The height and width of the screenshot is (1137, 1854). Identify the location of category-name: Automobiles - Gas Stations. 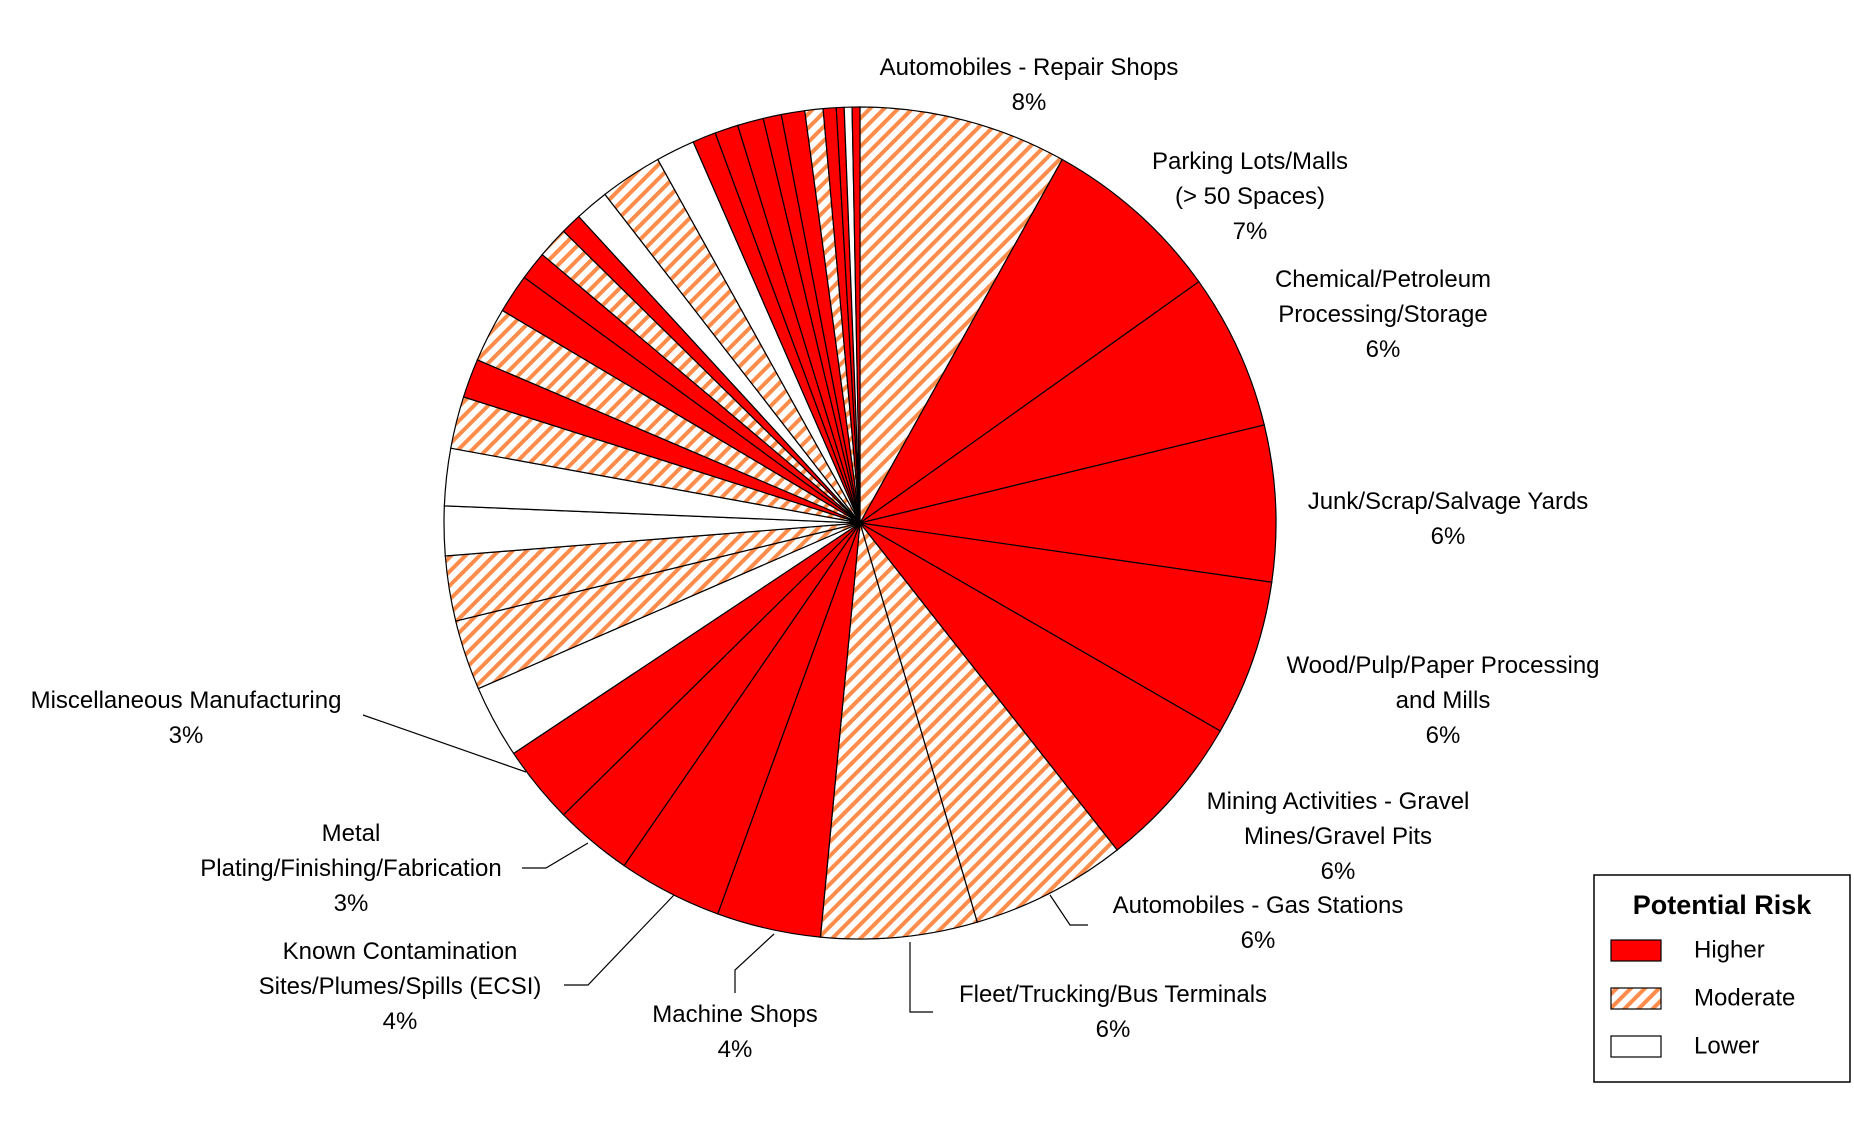
(1258, 905).